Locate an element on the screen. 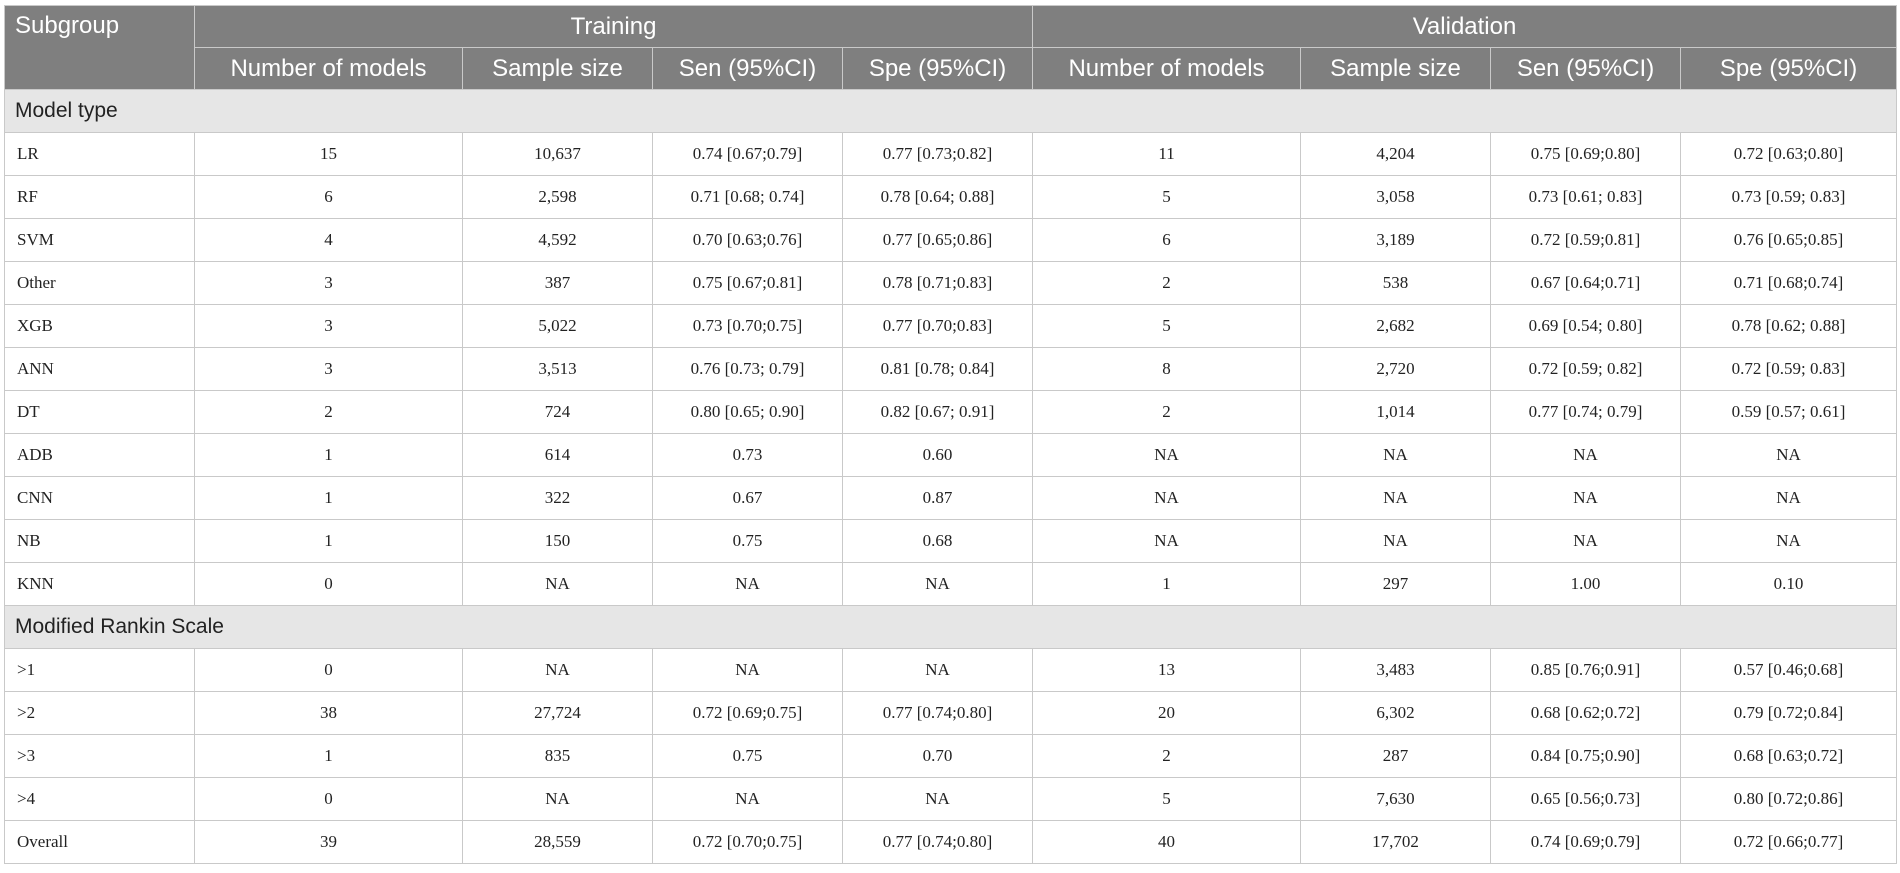 This screenshot has width=1900, height=873. table-cell: 0.70 [0.63;0.76] is located at coordinates (747, 240).